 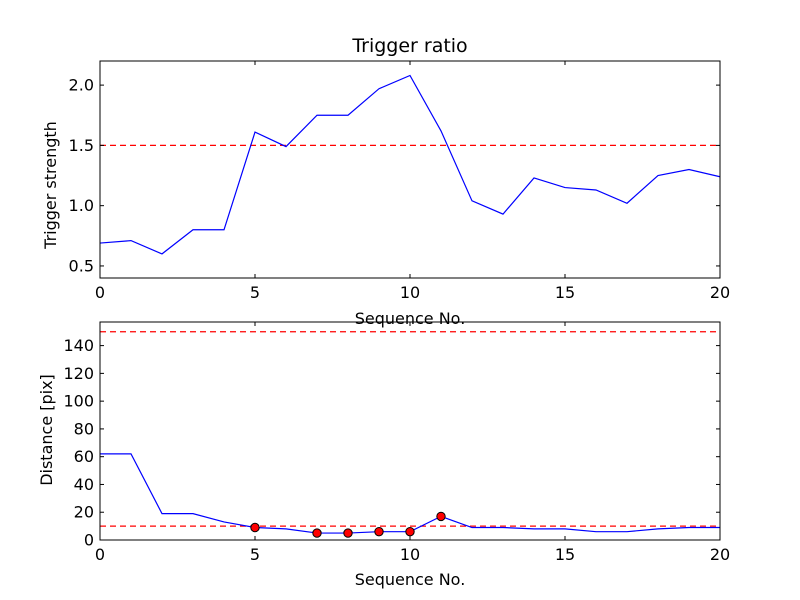 What do you see at coordinates (84, 512) in the screenshot?
I see `y-tick-label: 20` at bounding box center [84, 512].